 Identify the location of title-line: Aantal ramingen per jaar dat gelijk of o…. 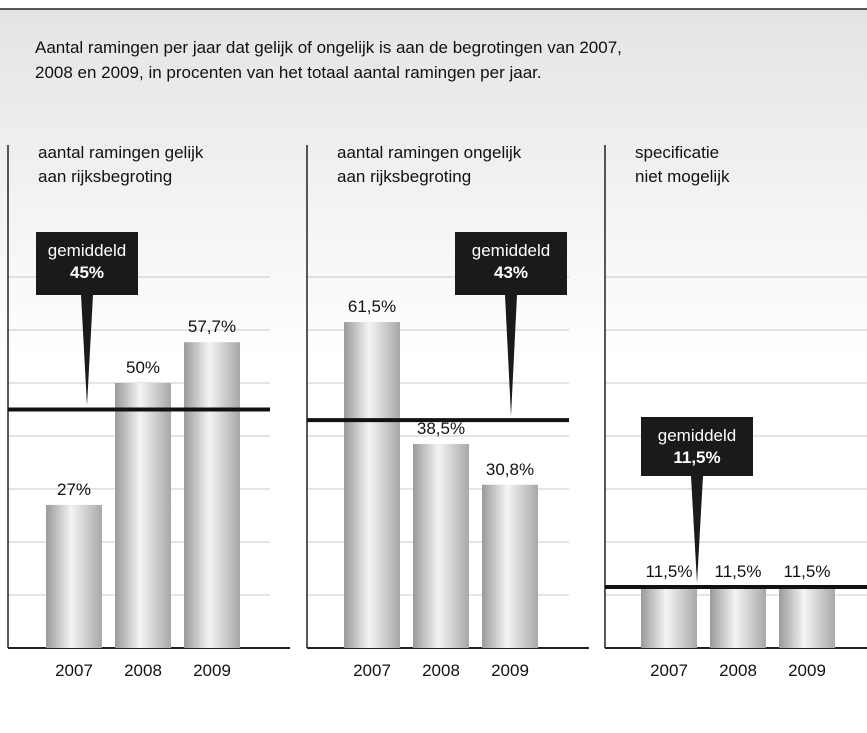
(328, 47).